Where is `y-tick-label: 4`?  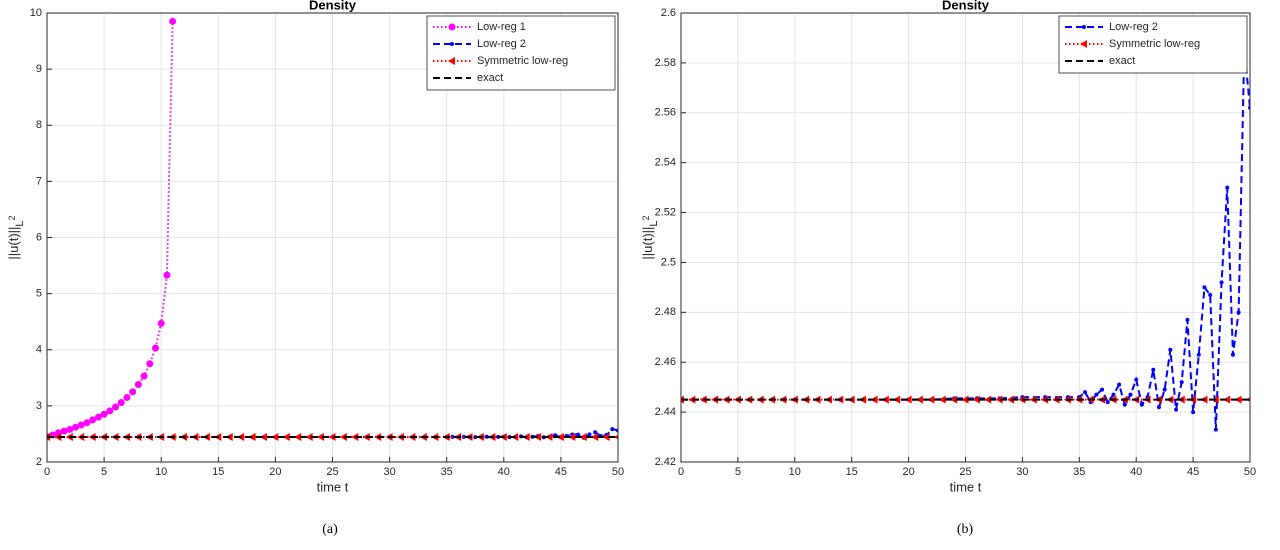 y-tick-label: 4 is located at coordinates (39, 350).